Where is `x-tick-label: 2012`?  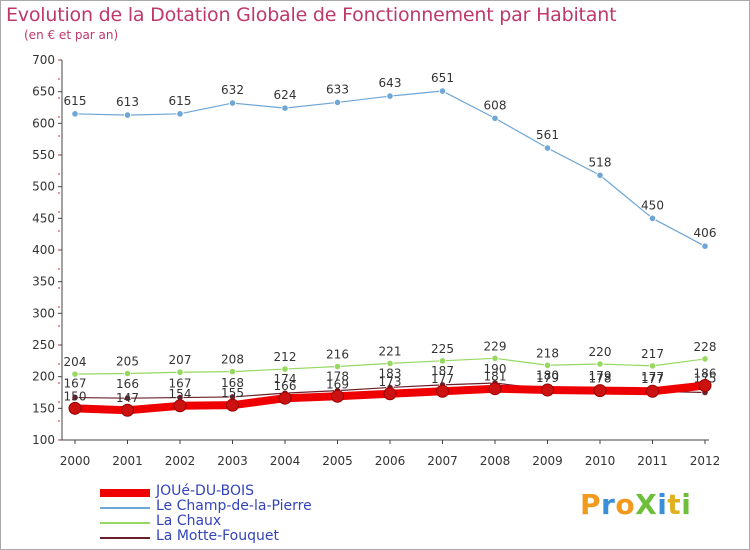
x-tick-label: 2012 is located at coordinates (705, 461).